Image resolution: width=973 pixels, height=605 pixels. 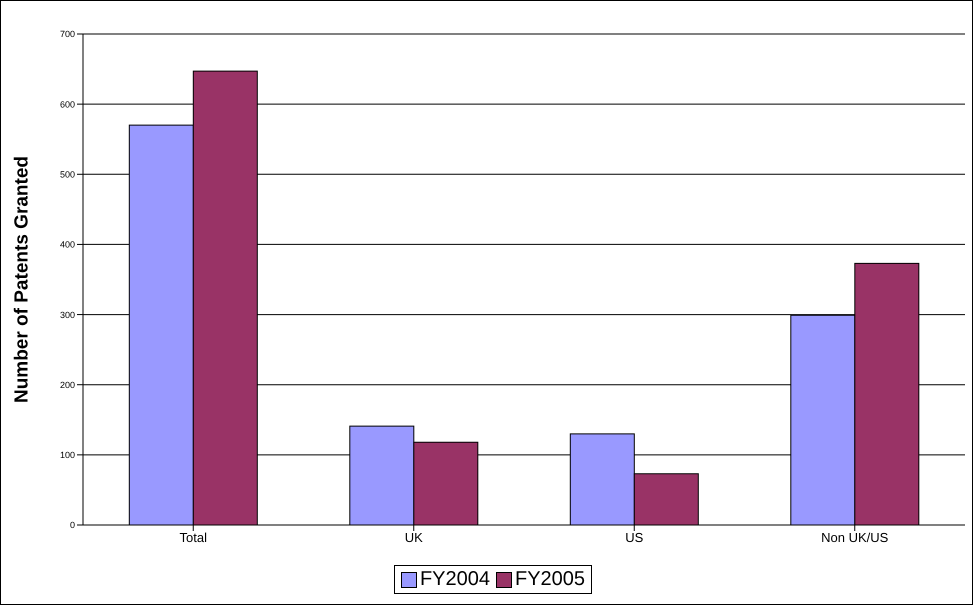 I want to click on legend-label: FY2004, so click(x=455, y=579).